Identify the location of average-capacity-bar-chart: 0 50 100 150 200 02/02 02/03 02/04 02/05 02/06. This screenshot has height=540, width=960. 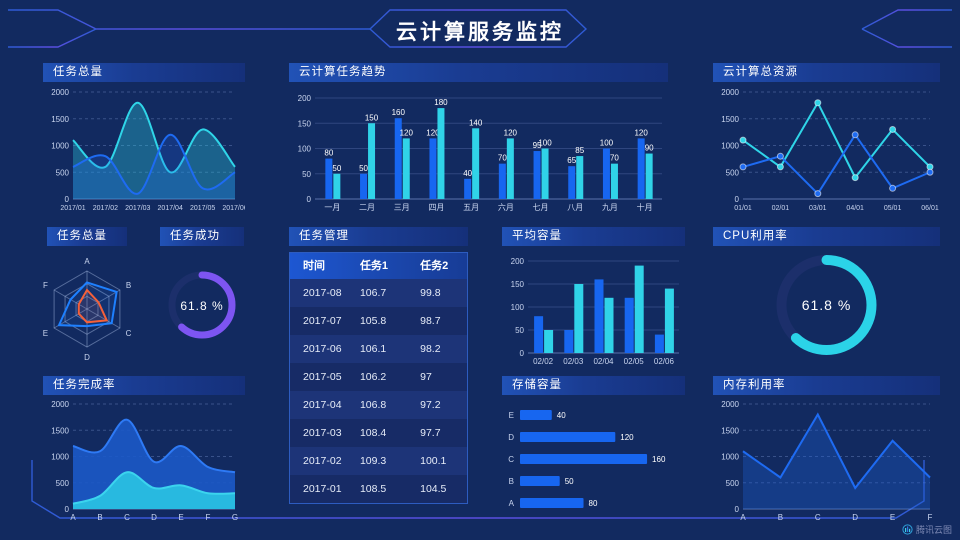
(593, 307).